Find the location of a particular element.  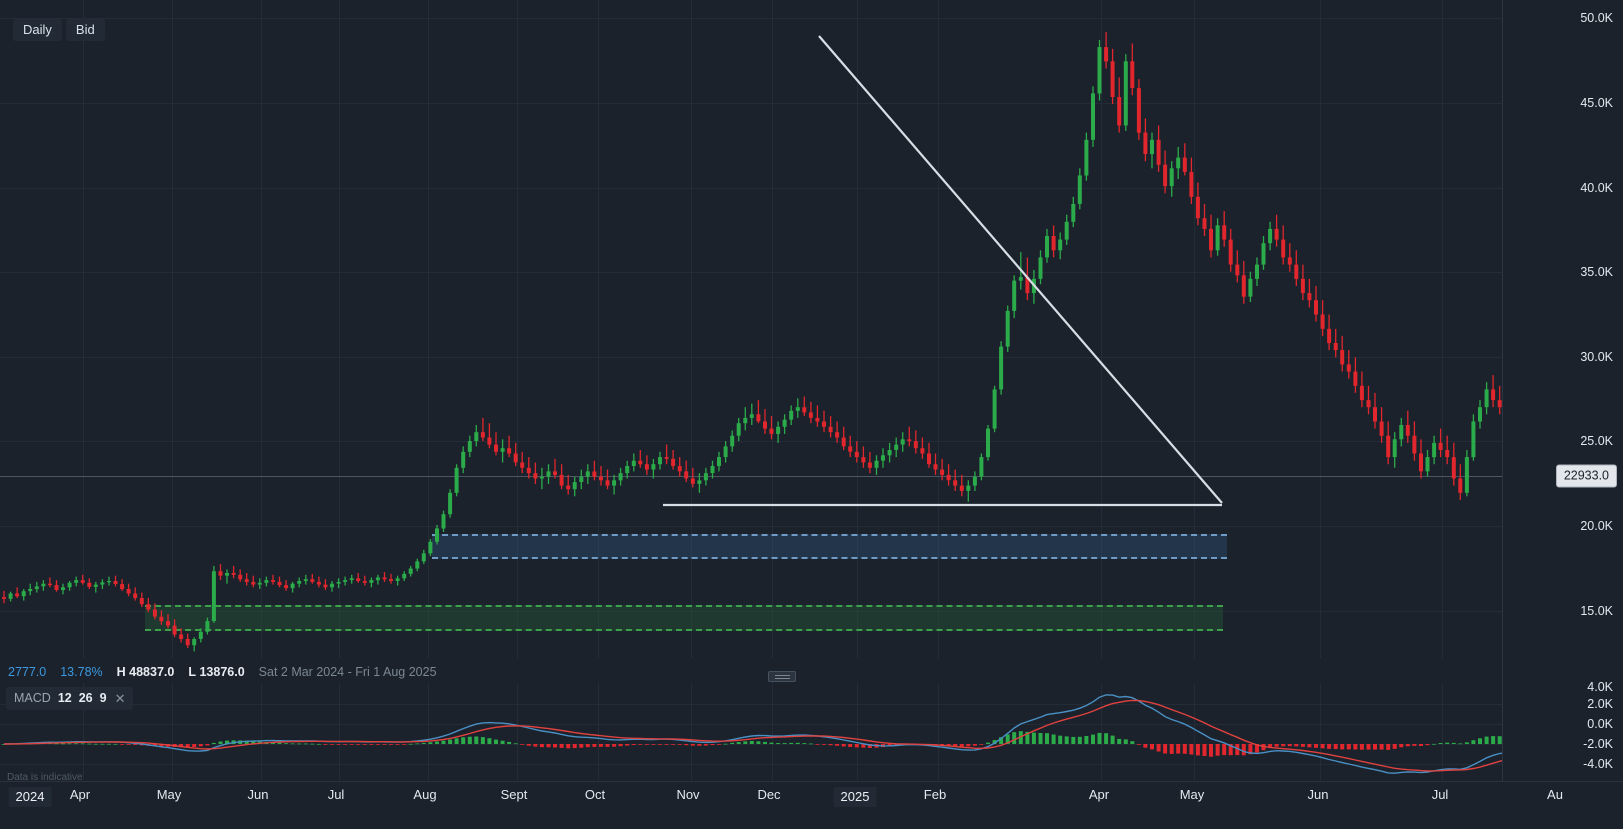

macd-tick: -4.0K is located at coordinates (1598, 764).